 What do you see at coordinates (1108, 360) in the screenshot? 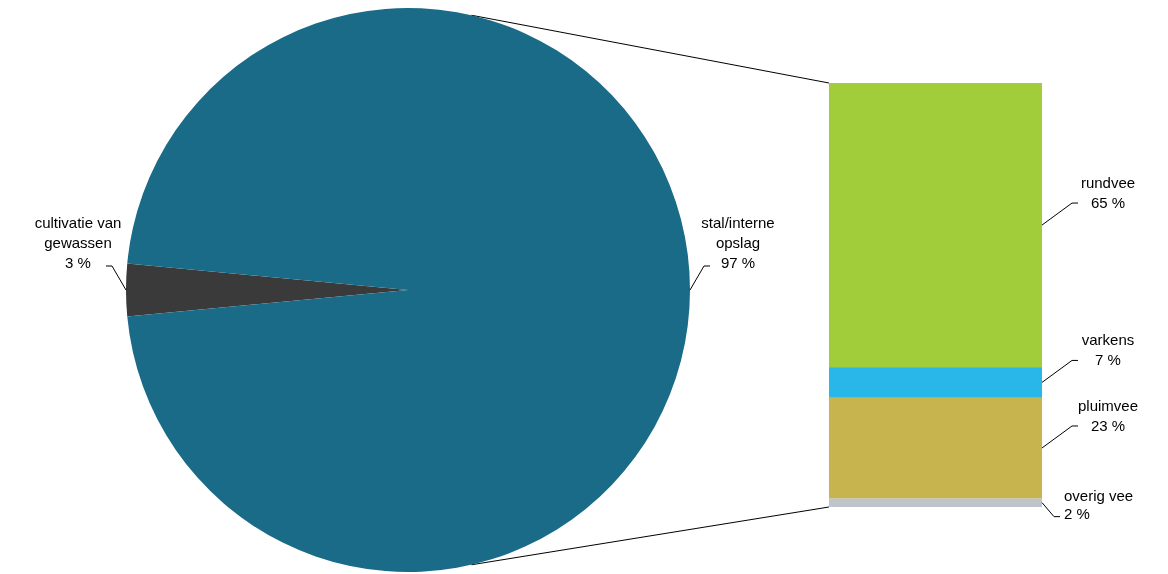
I see `data-label: 7 %` at bounding box center [1108, 360].